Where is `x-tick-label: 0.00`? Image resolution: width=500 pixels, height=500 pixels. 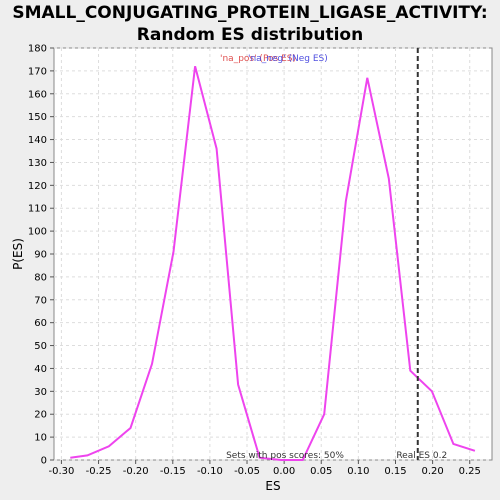 x-tick-label: 0.00 is located at coordinates (284, 471).